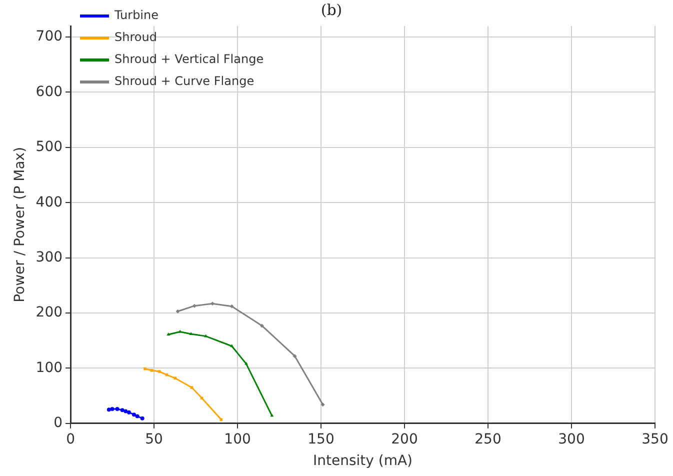 Image resolution: width=673 pixels, height=476 pixels. I want to click on x-tick-label: 200, so click(404, 439).